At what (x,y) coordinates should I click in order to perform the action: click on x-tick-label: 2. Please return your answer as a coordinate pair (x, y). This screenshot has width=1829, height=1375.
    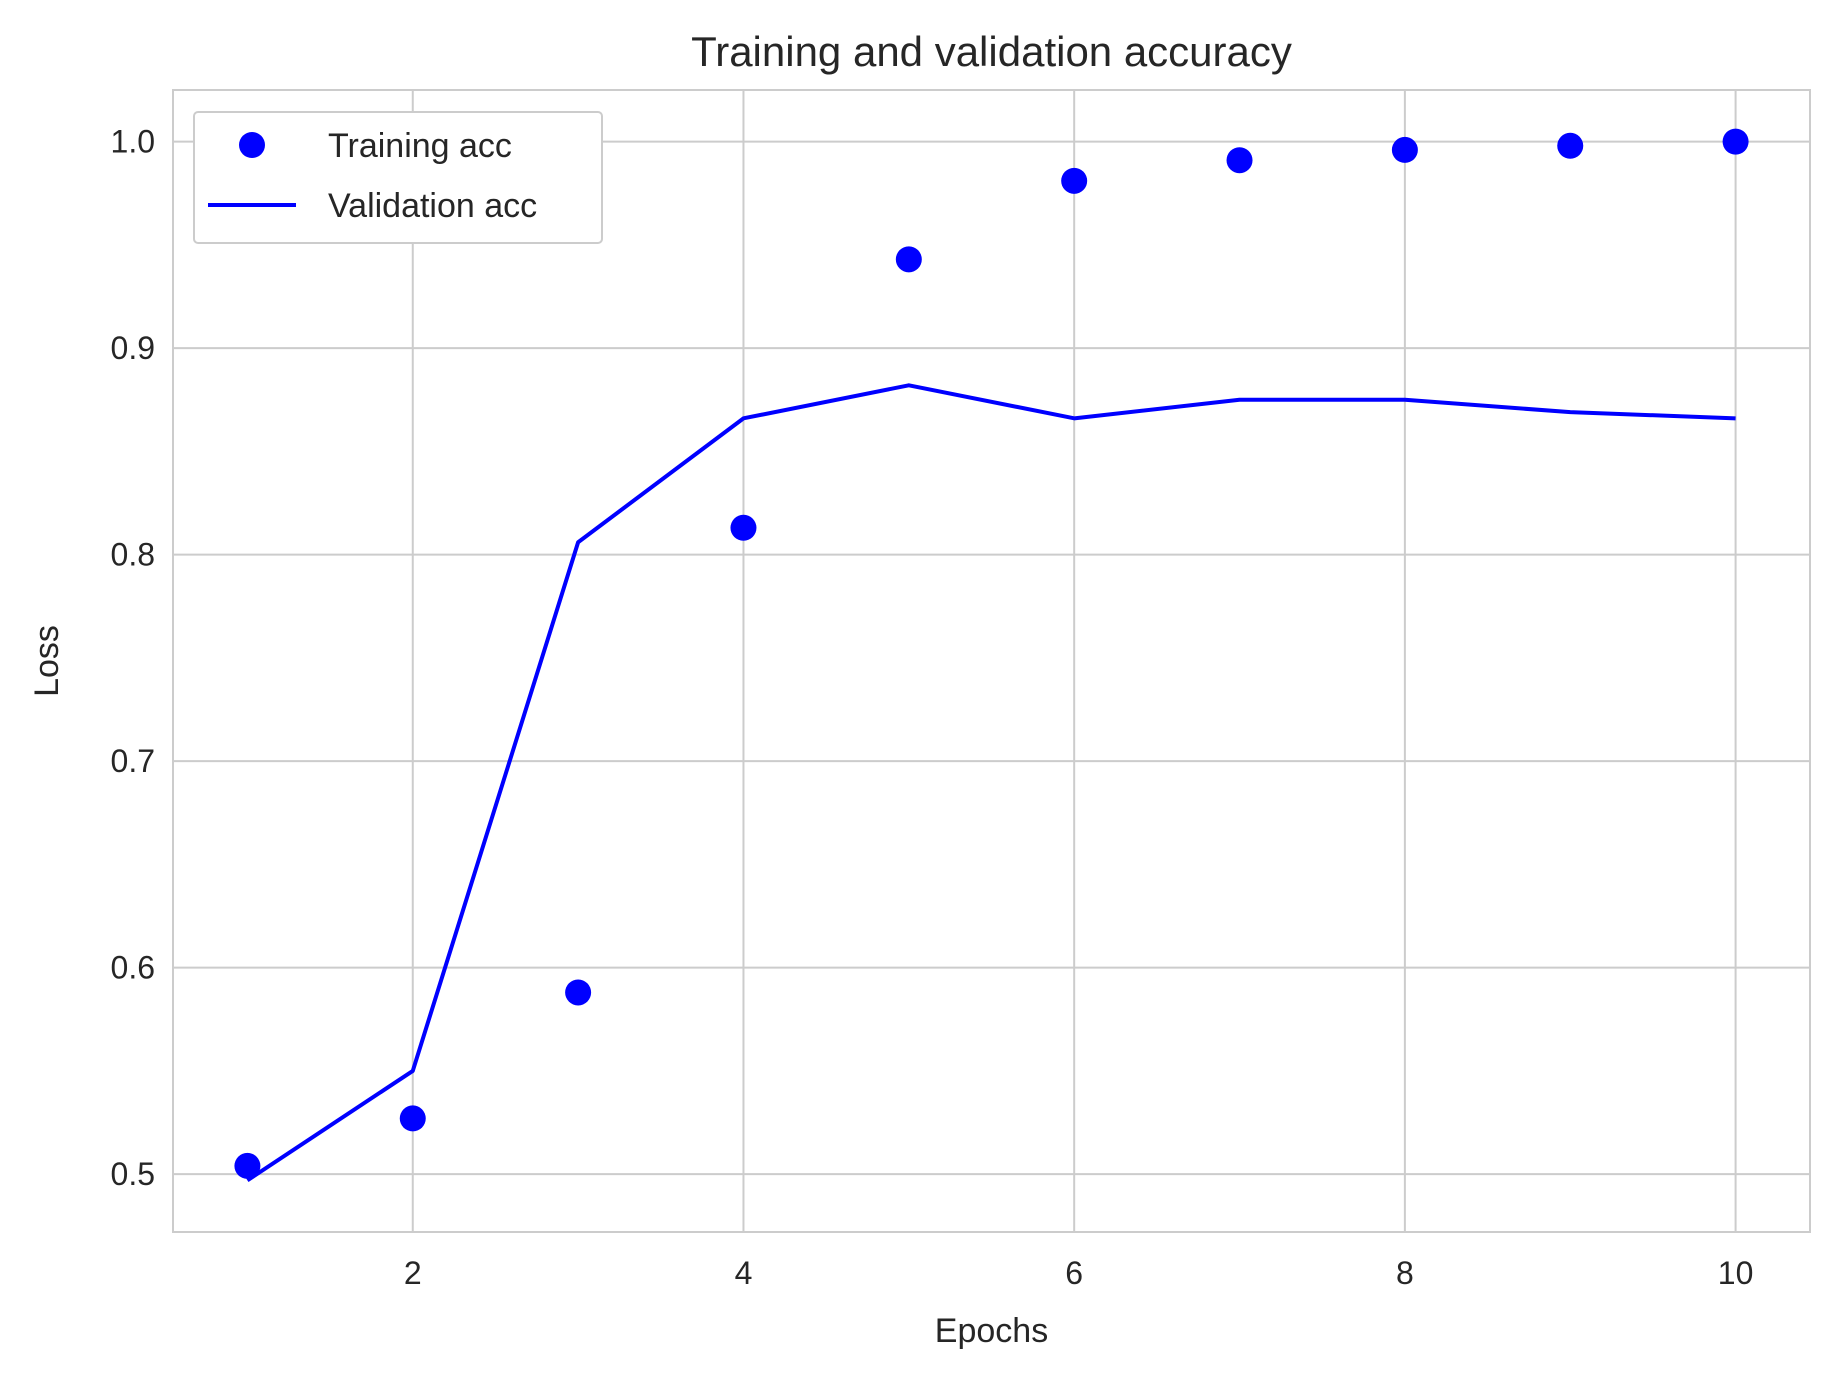
    Looking at the image, I should click on (413, 1273).